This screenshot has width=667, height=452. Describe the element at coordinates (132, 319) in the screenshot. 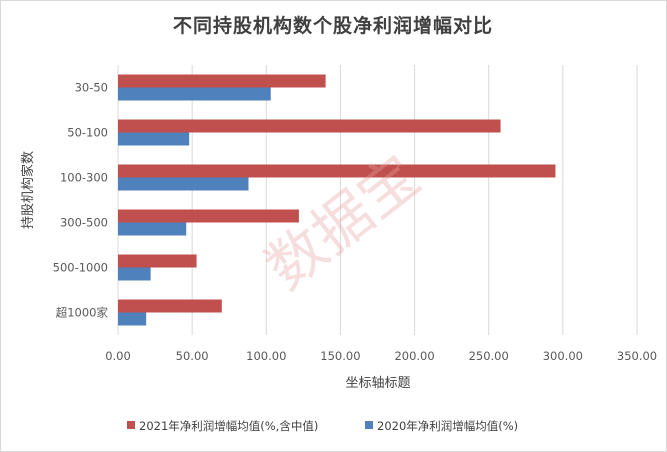

I see `bar-2020-超1000家` at that location.